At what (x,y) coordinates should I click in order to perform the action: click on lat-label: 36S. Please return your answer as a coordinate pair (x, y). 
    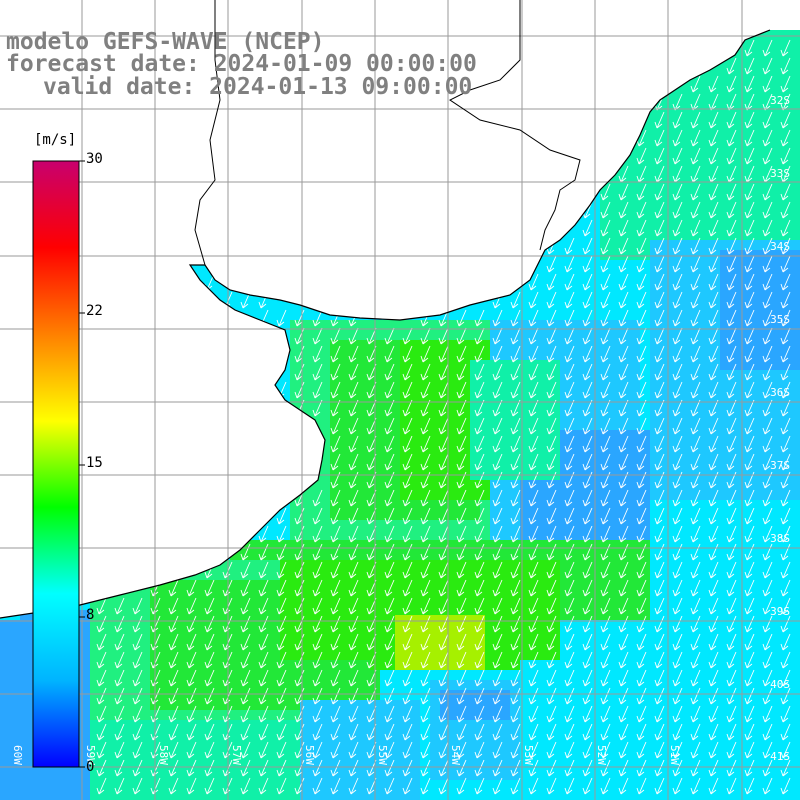
    Looking at the image, I should click on (780, 392).